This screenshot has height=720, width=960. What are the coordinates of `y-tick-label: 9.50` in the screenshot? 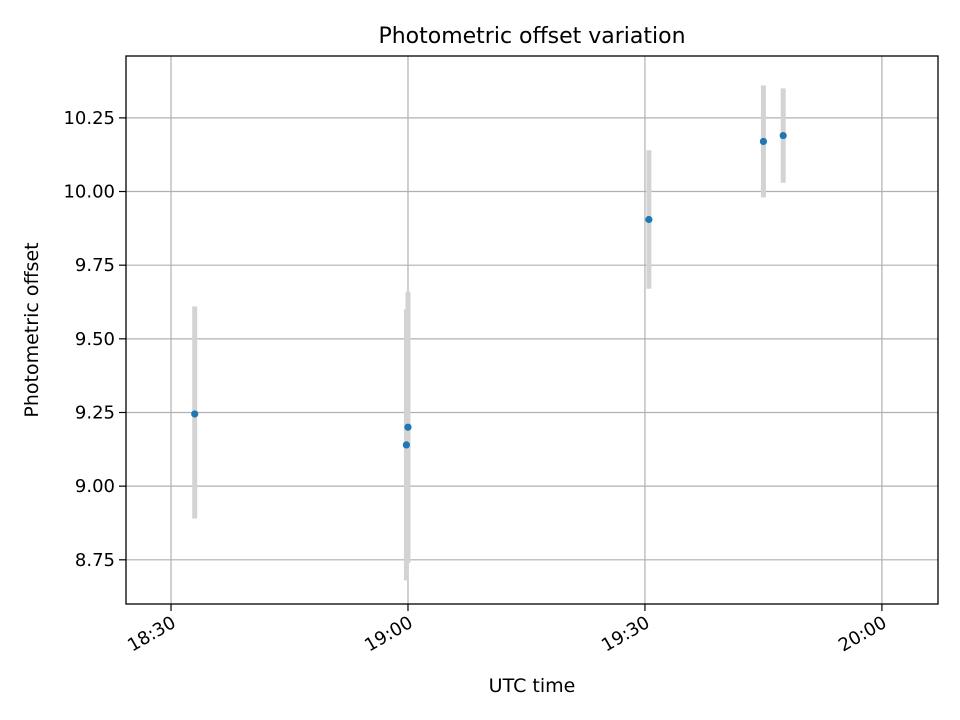 It's located at (95, 339).